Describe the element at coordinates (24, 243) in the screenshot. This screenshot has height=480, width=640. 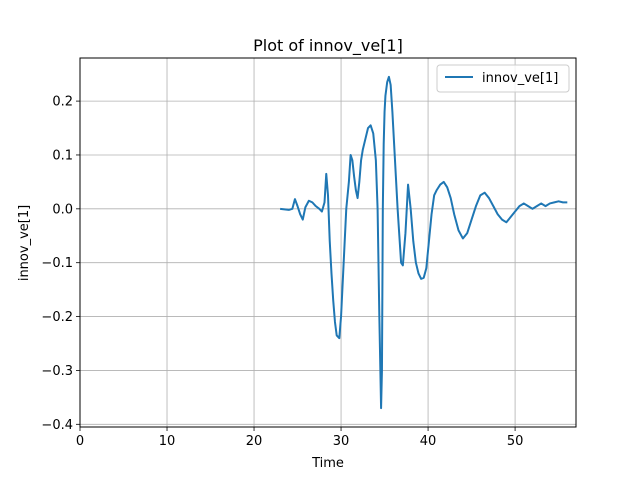
I see `y-axis-label: innov_ve[1]` at that location.